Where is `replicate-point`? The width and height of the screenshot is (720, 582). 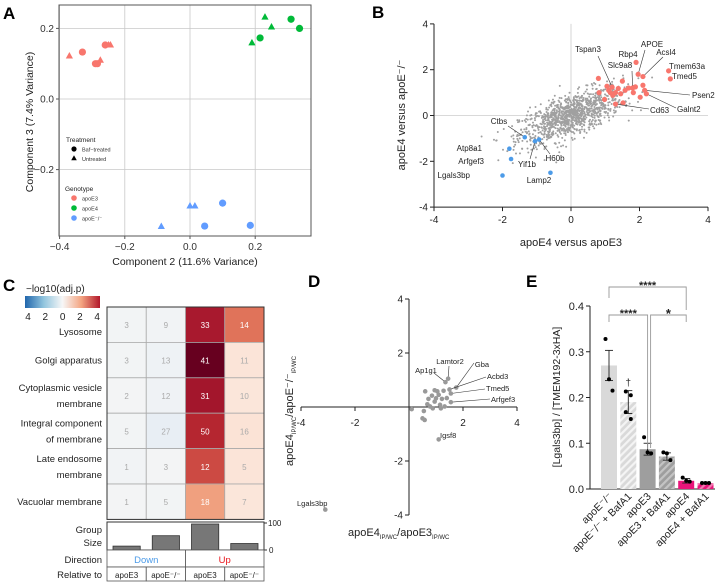
replicate-point is located at coordinates (666, 453).